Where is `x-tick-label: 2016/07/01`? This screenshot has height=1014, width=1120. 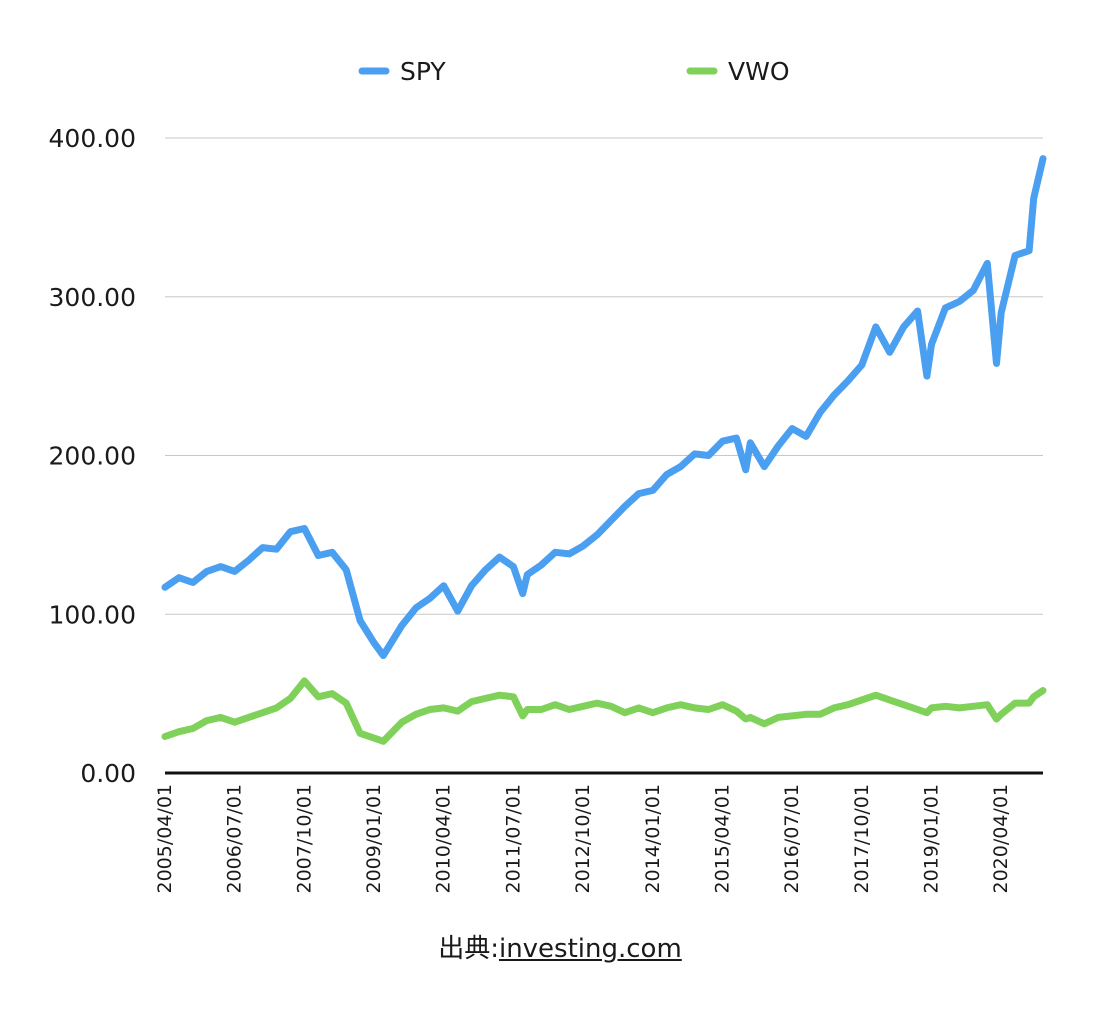
x-tick-label: 2016/07/01 is located at coordinates (792, 839).